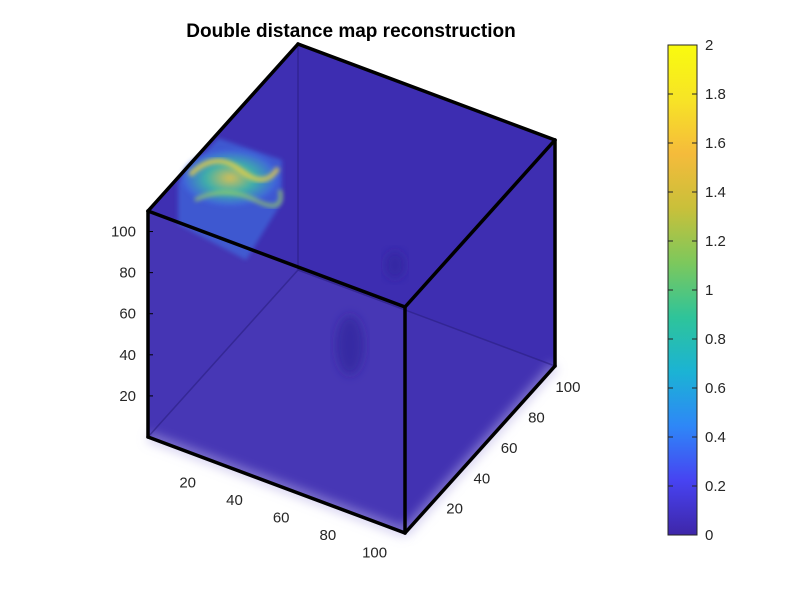 The width and height of the screenshot is (800, 606). What do you see at coordinates (715, 241) in the screenshot?
I see `colorbar-tick-label: 1.2` at bounding box center [715, 241].